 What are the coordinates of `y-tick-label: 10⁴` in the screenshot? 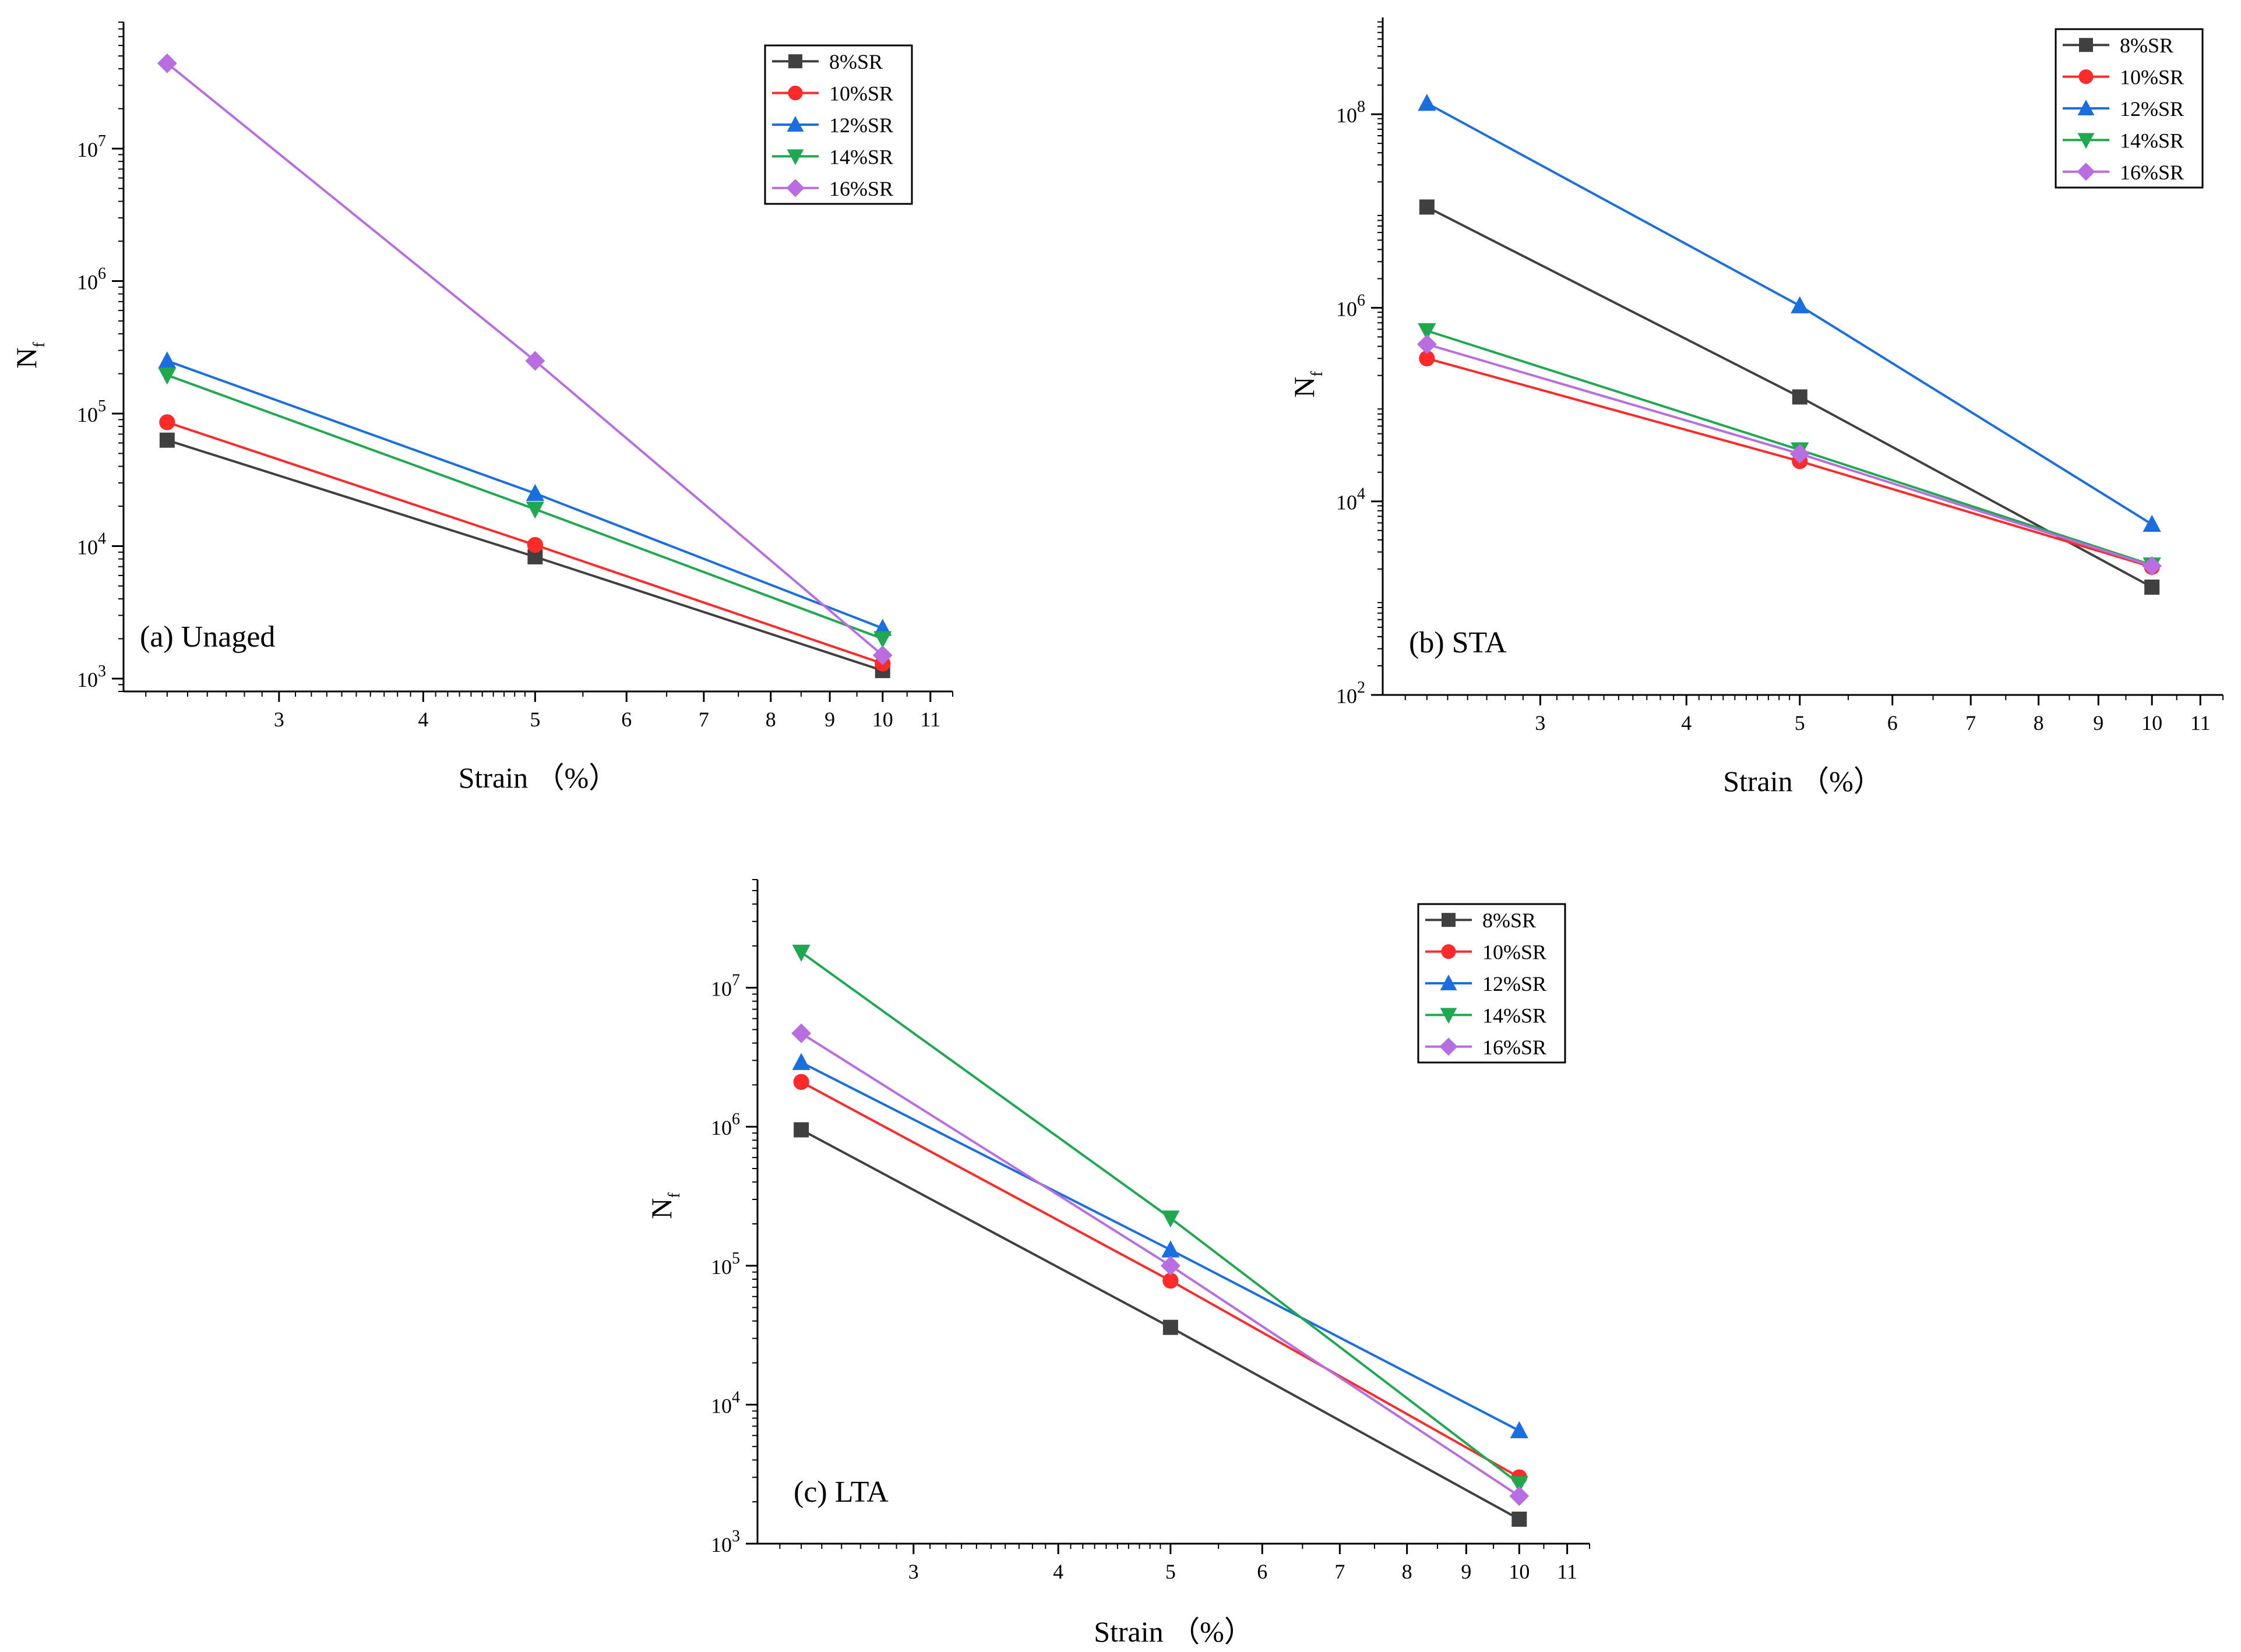 It's located at (1351, 499).